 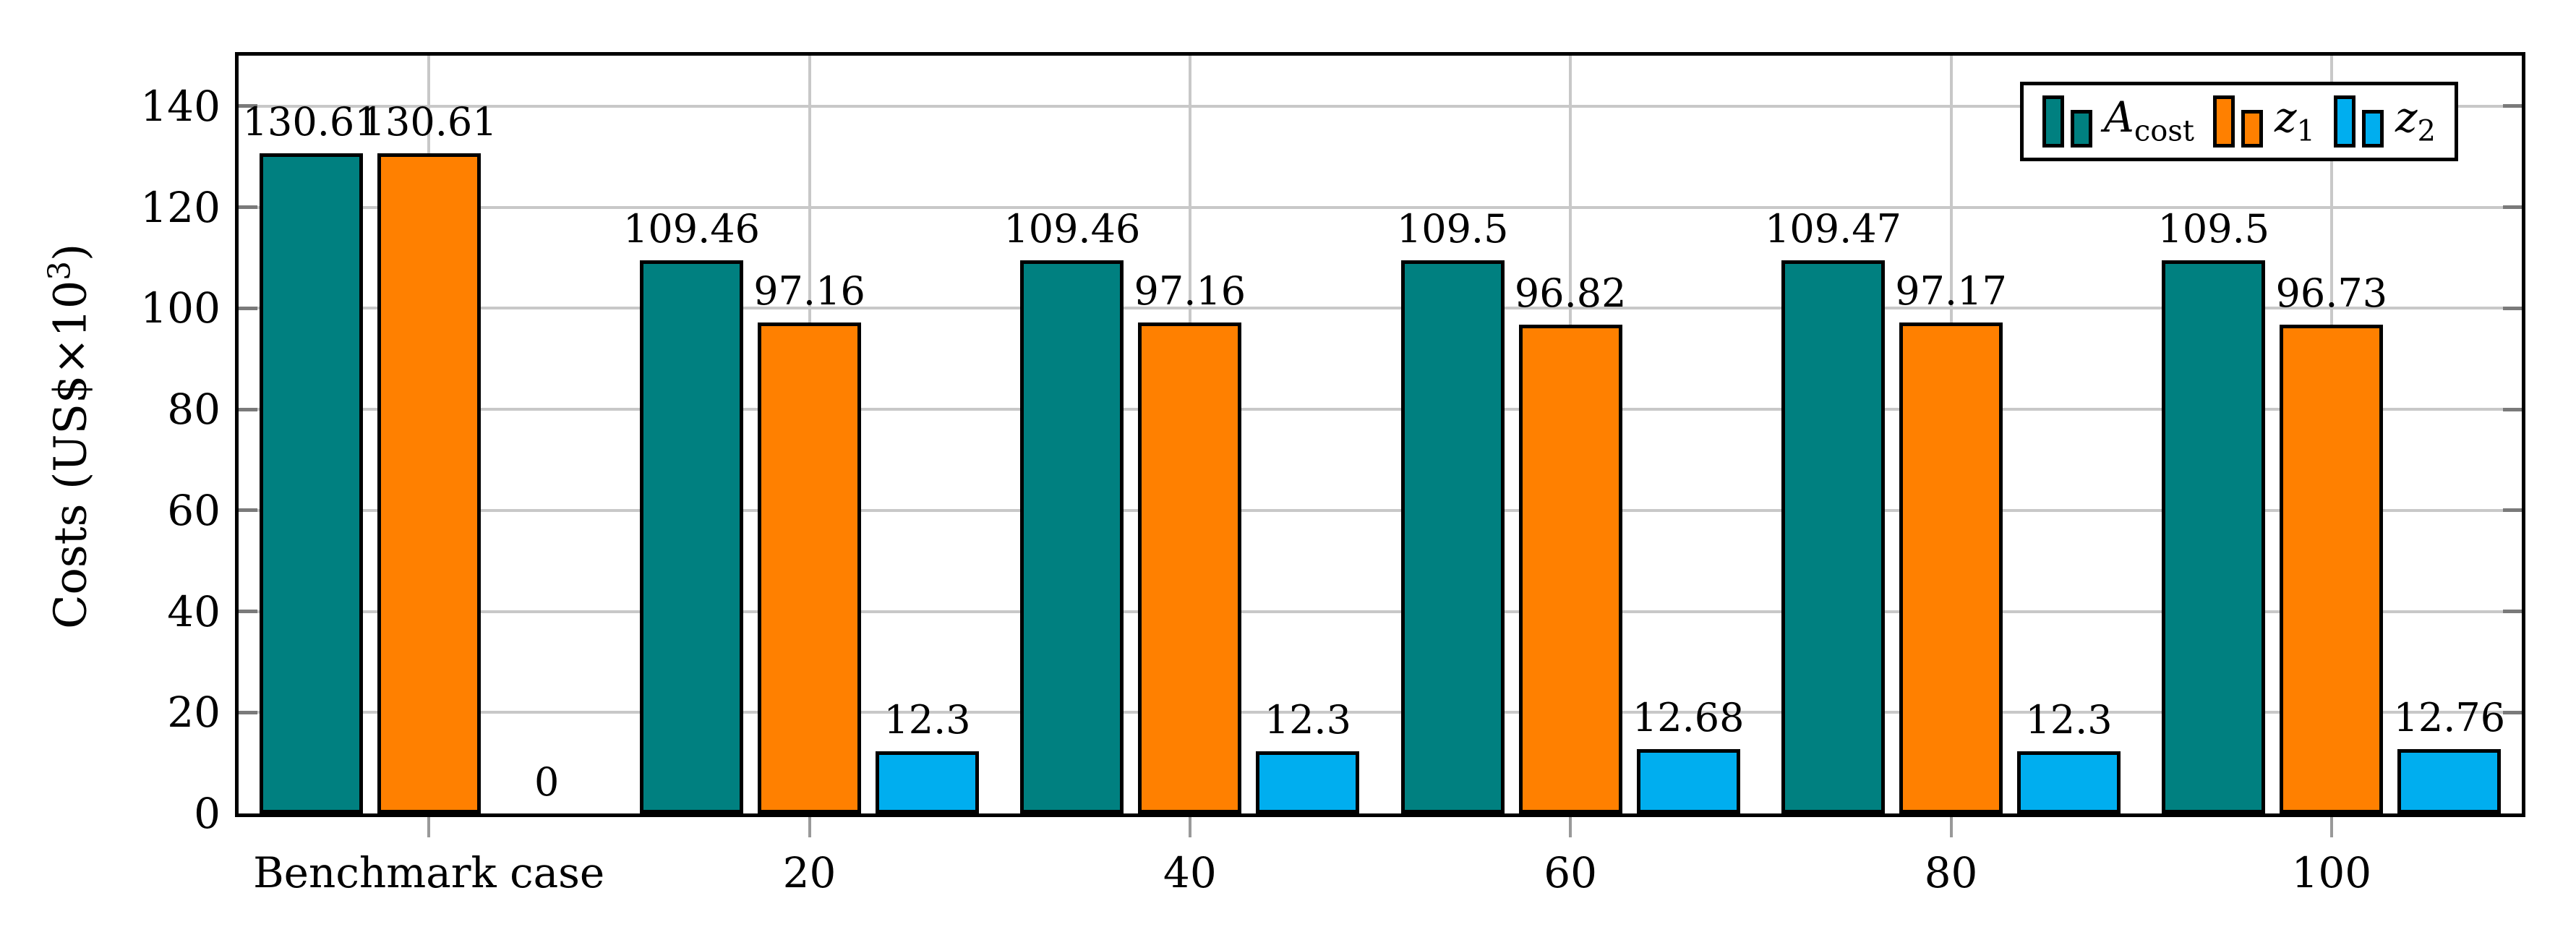 What do you see at coordinates (1951, 291) in the screenshot?
I see `bar-value-label: 97.17` at bounding box center [1951, 291].